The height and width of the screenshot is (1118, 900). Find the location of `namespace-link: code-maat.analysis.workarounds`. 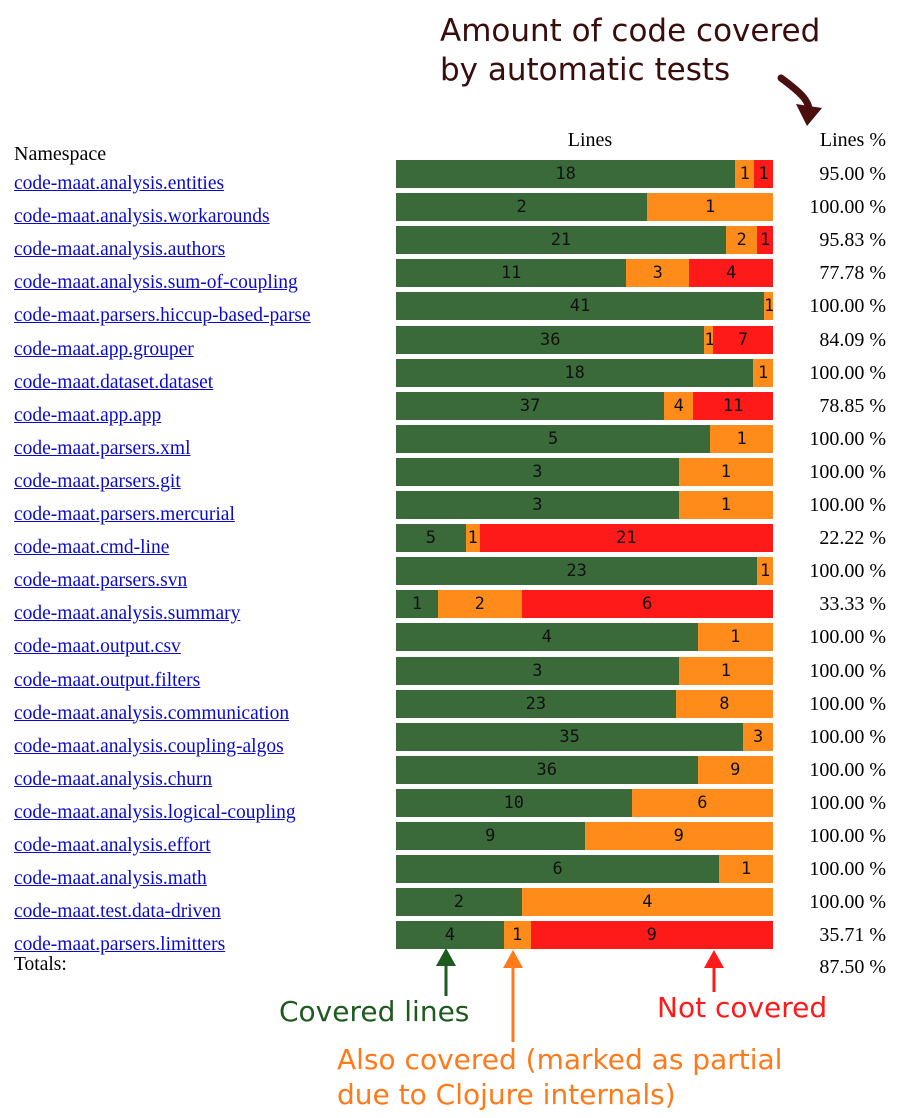

namespace-link: code-maat.analysis.workarounds is located at coordinates (142, 217).